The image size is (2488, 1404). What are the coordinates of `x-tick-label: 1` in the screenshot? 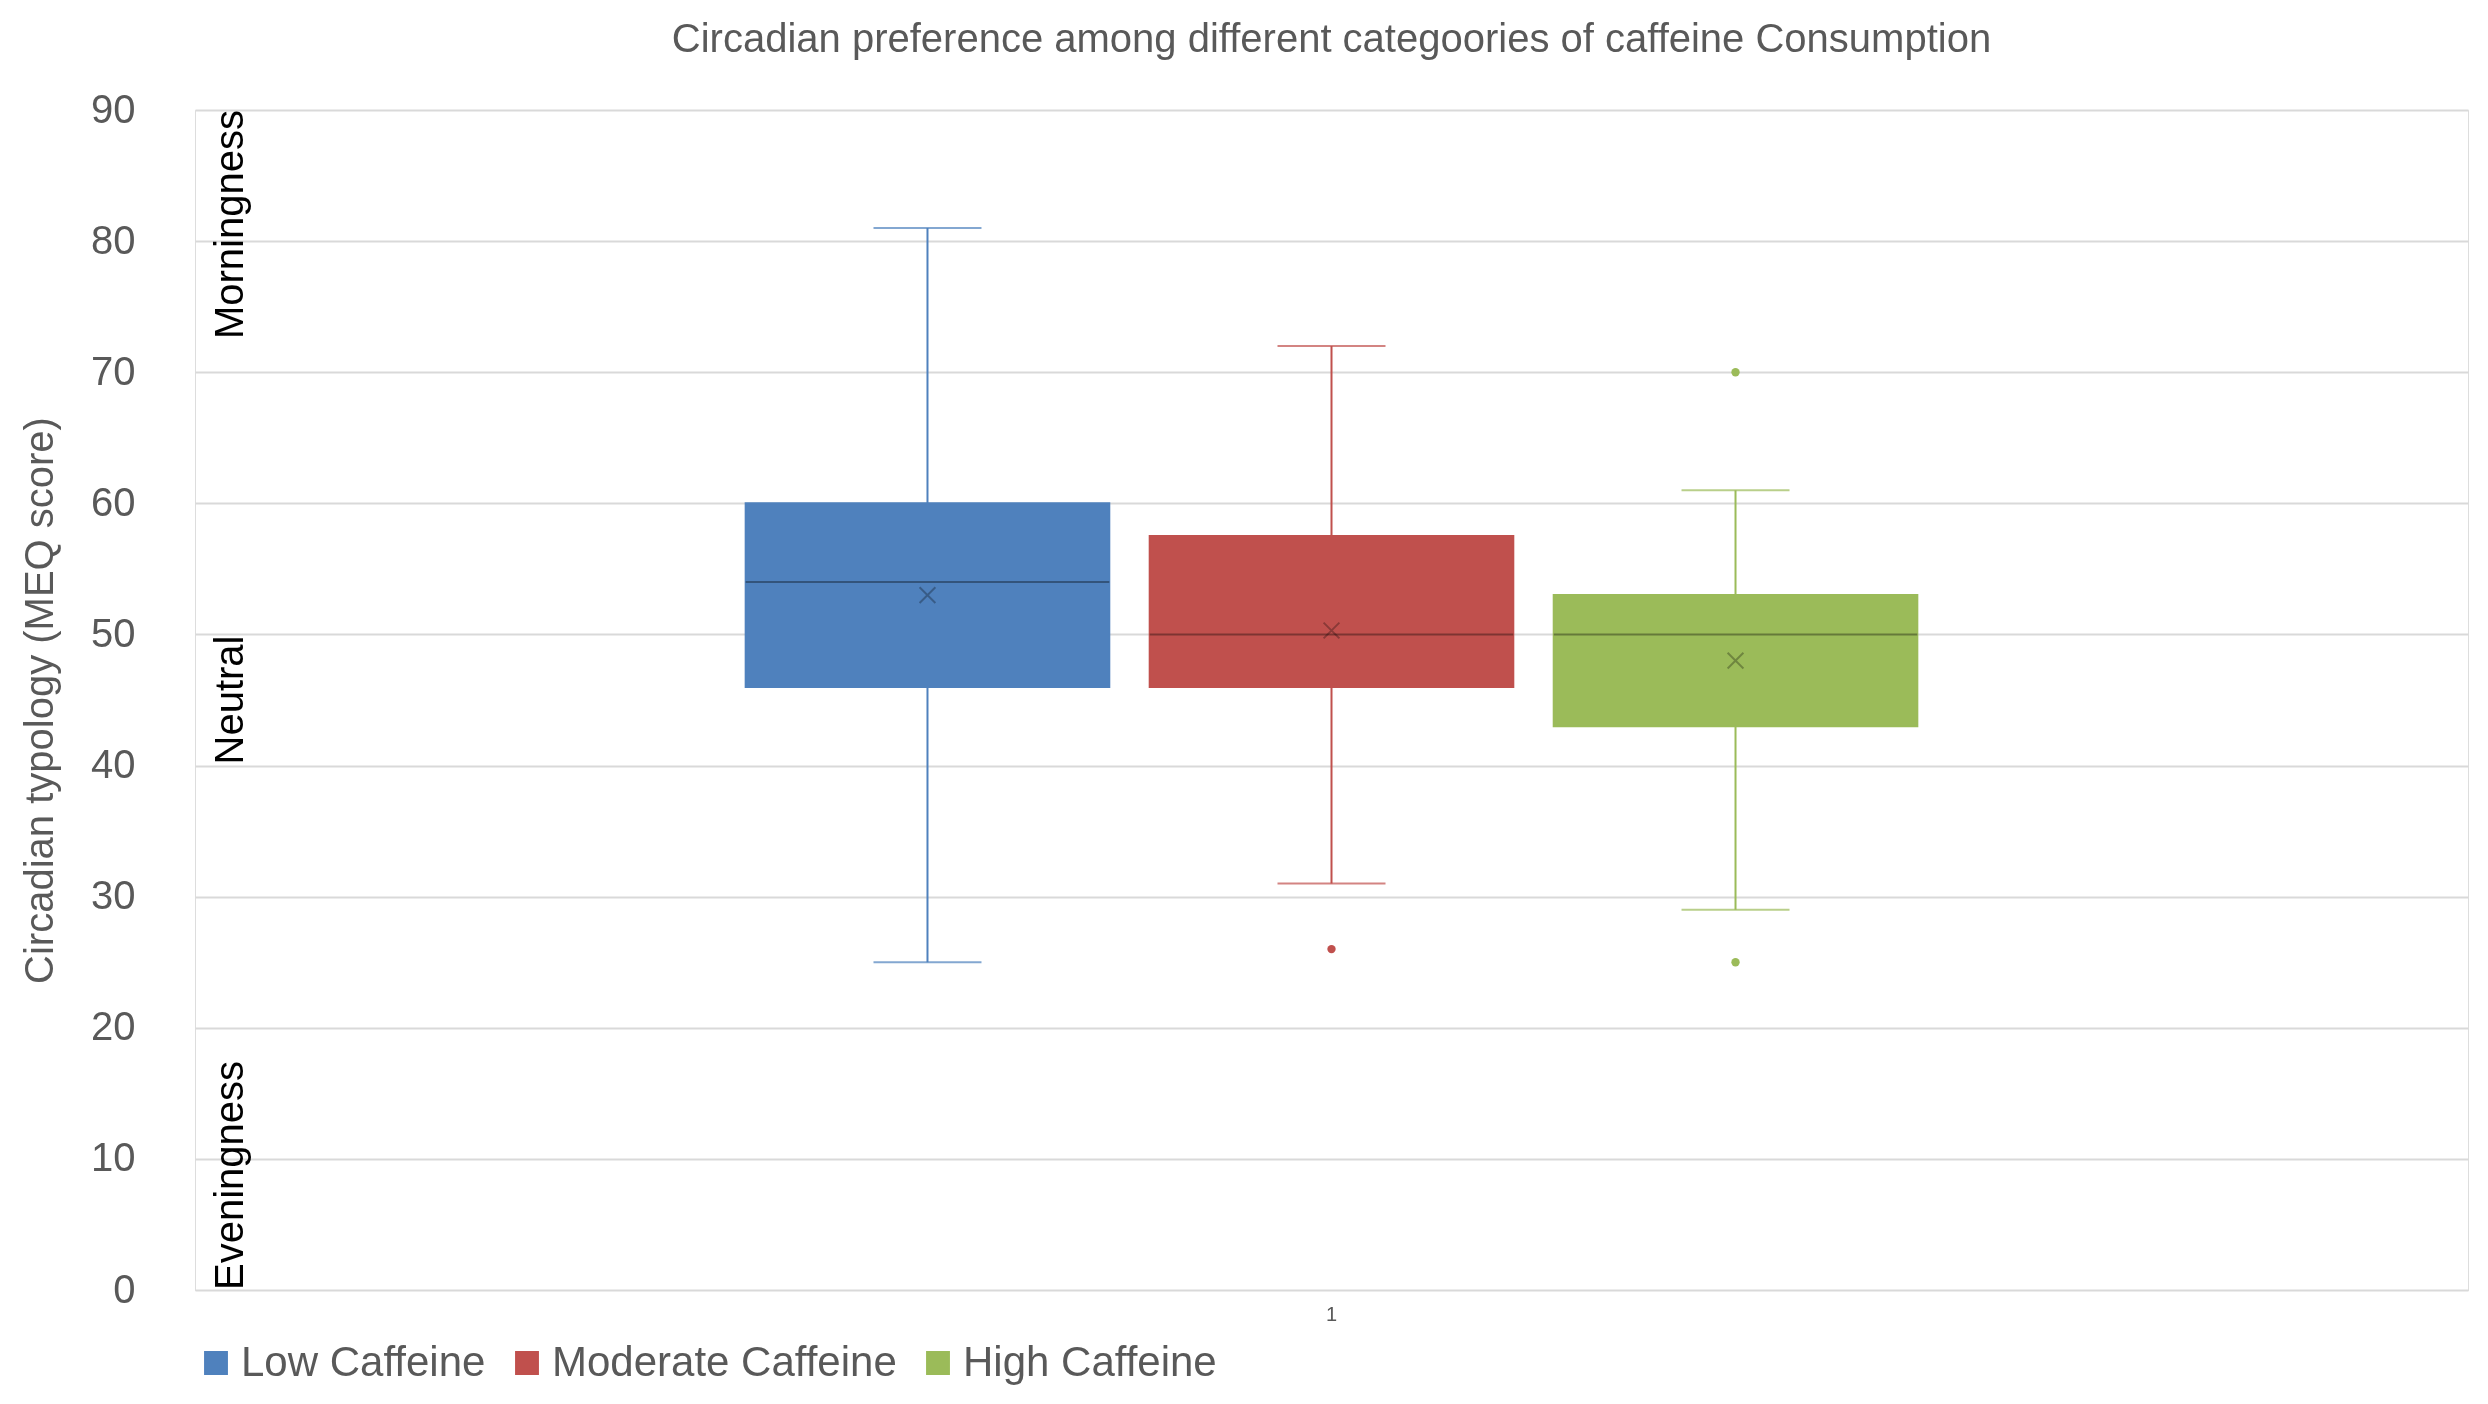 It's located at (1331, 1313).